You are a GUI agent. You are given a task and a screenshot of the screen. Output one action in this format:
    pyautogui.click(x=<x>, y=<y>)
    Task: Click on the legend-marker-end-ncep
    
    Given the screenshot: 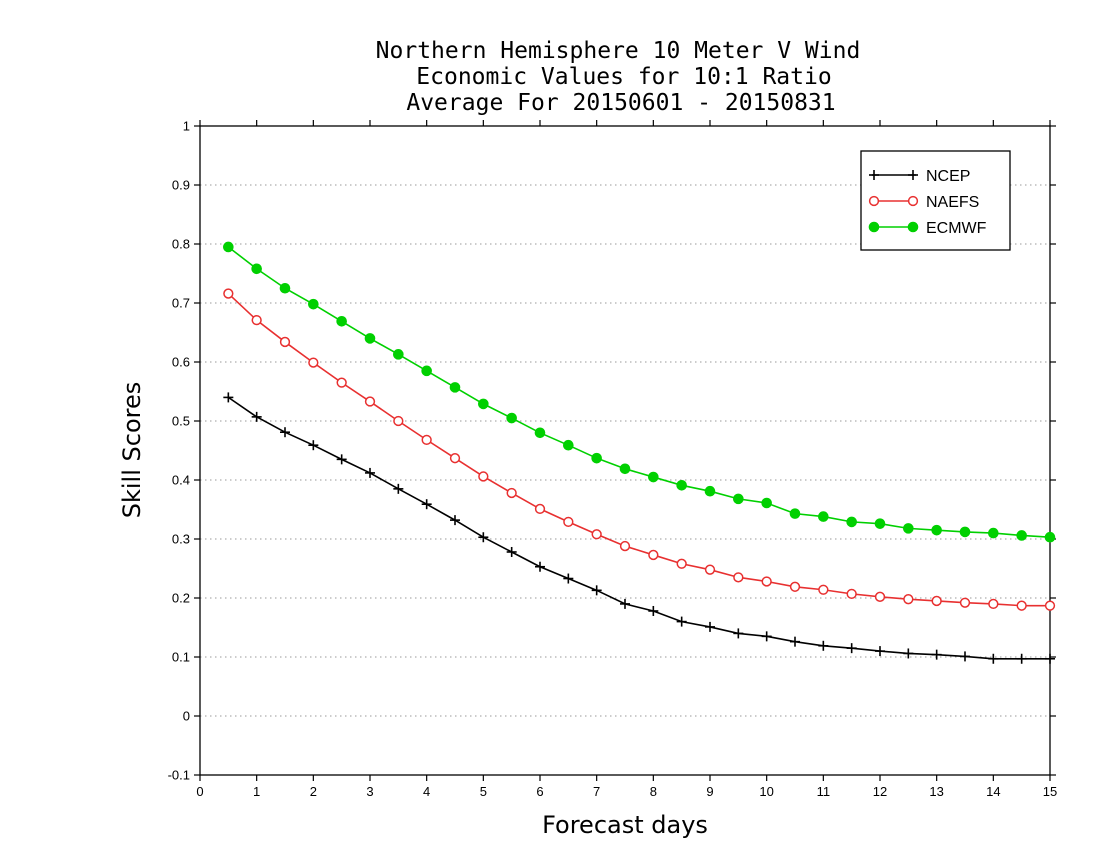 What is the action you would take?
    pyautogui.click(x=913, y=175)
    